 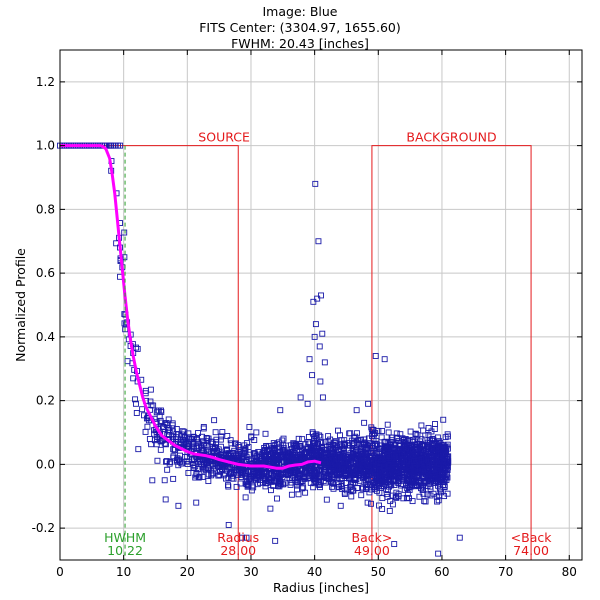 I want to click on y-tick-label: 0.2, so click(x=45, y=401).